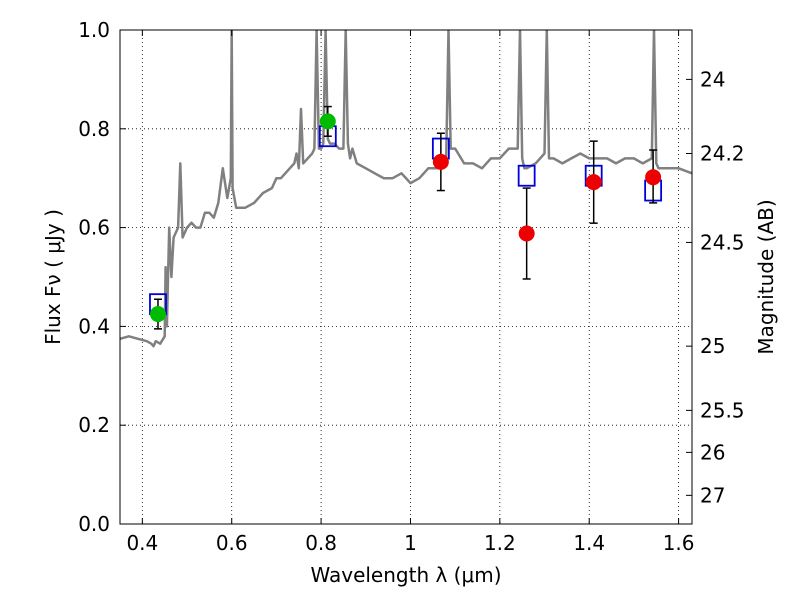 This screenshot has width=800, height=600. Describe the element at coordinates (94, 30) in the screenshot. I see `y-tick-label: 1.0` at that location.